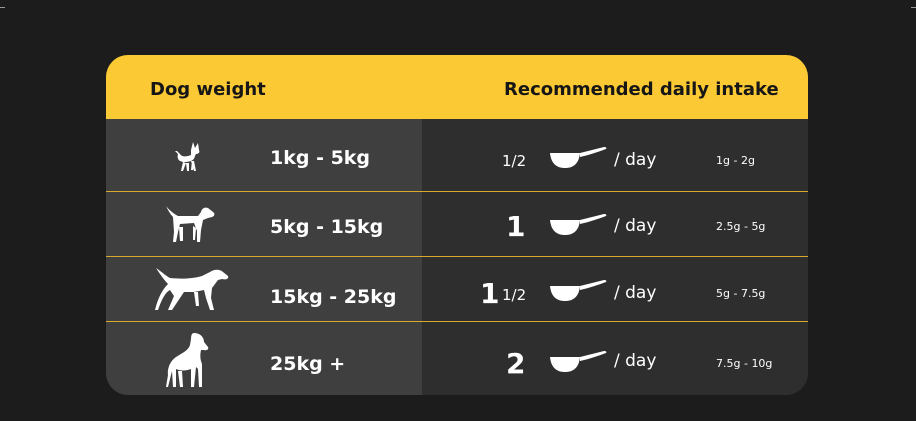  I want to click on medium-dog-icon, so click(192, 289).